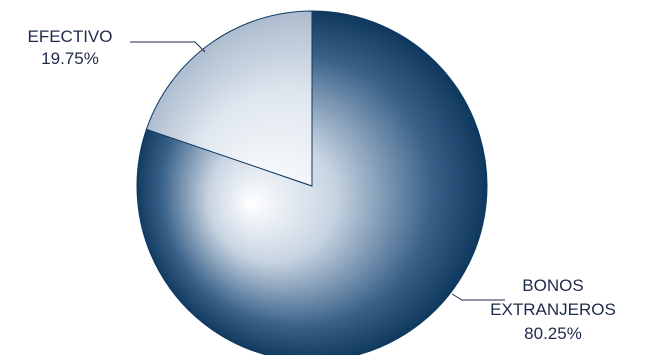  I want to click on slice-value-label-0: 80.25%, so click(553, 333).